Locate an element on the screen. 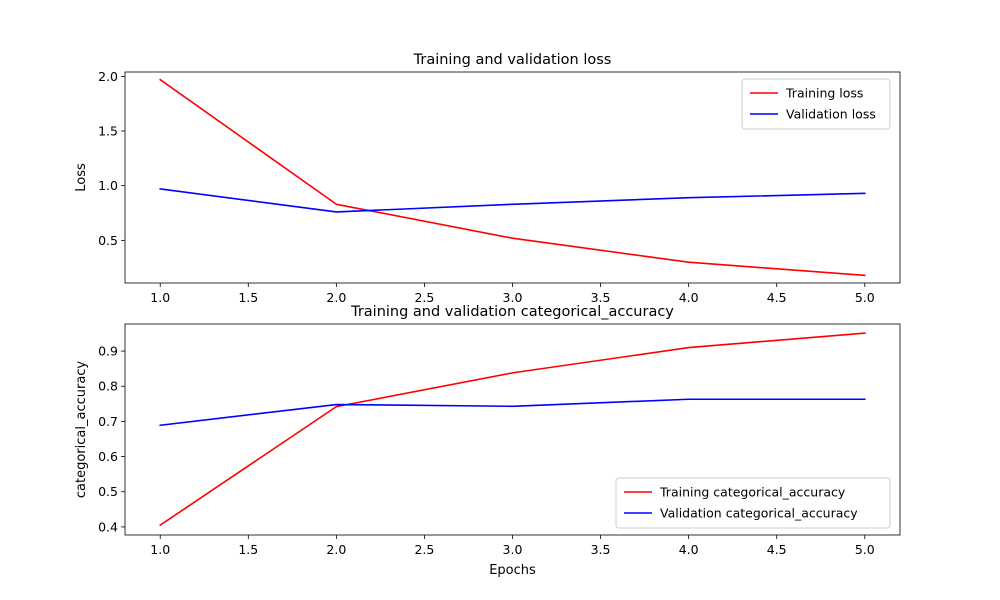 The height and width of the screenshot is (600, 1000). y-tick-label: 0.8 is located at coordinates (108, 386).